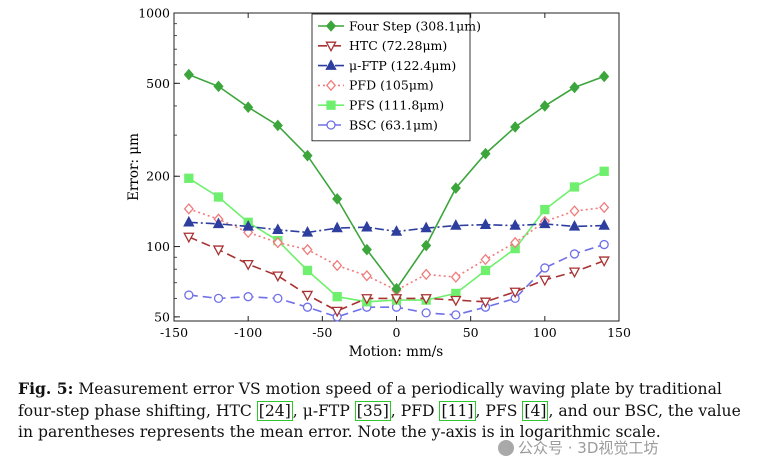  I want to click on legend-item: HTC (72.28μm), so click(382, 45).